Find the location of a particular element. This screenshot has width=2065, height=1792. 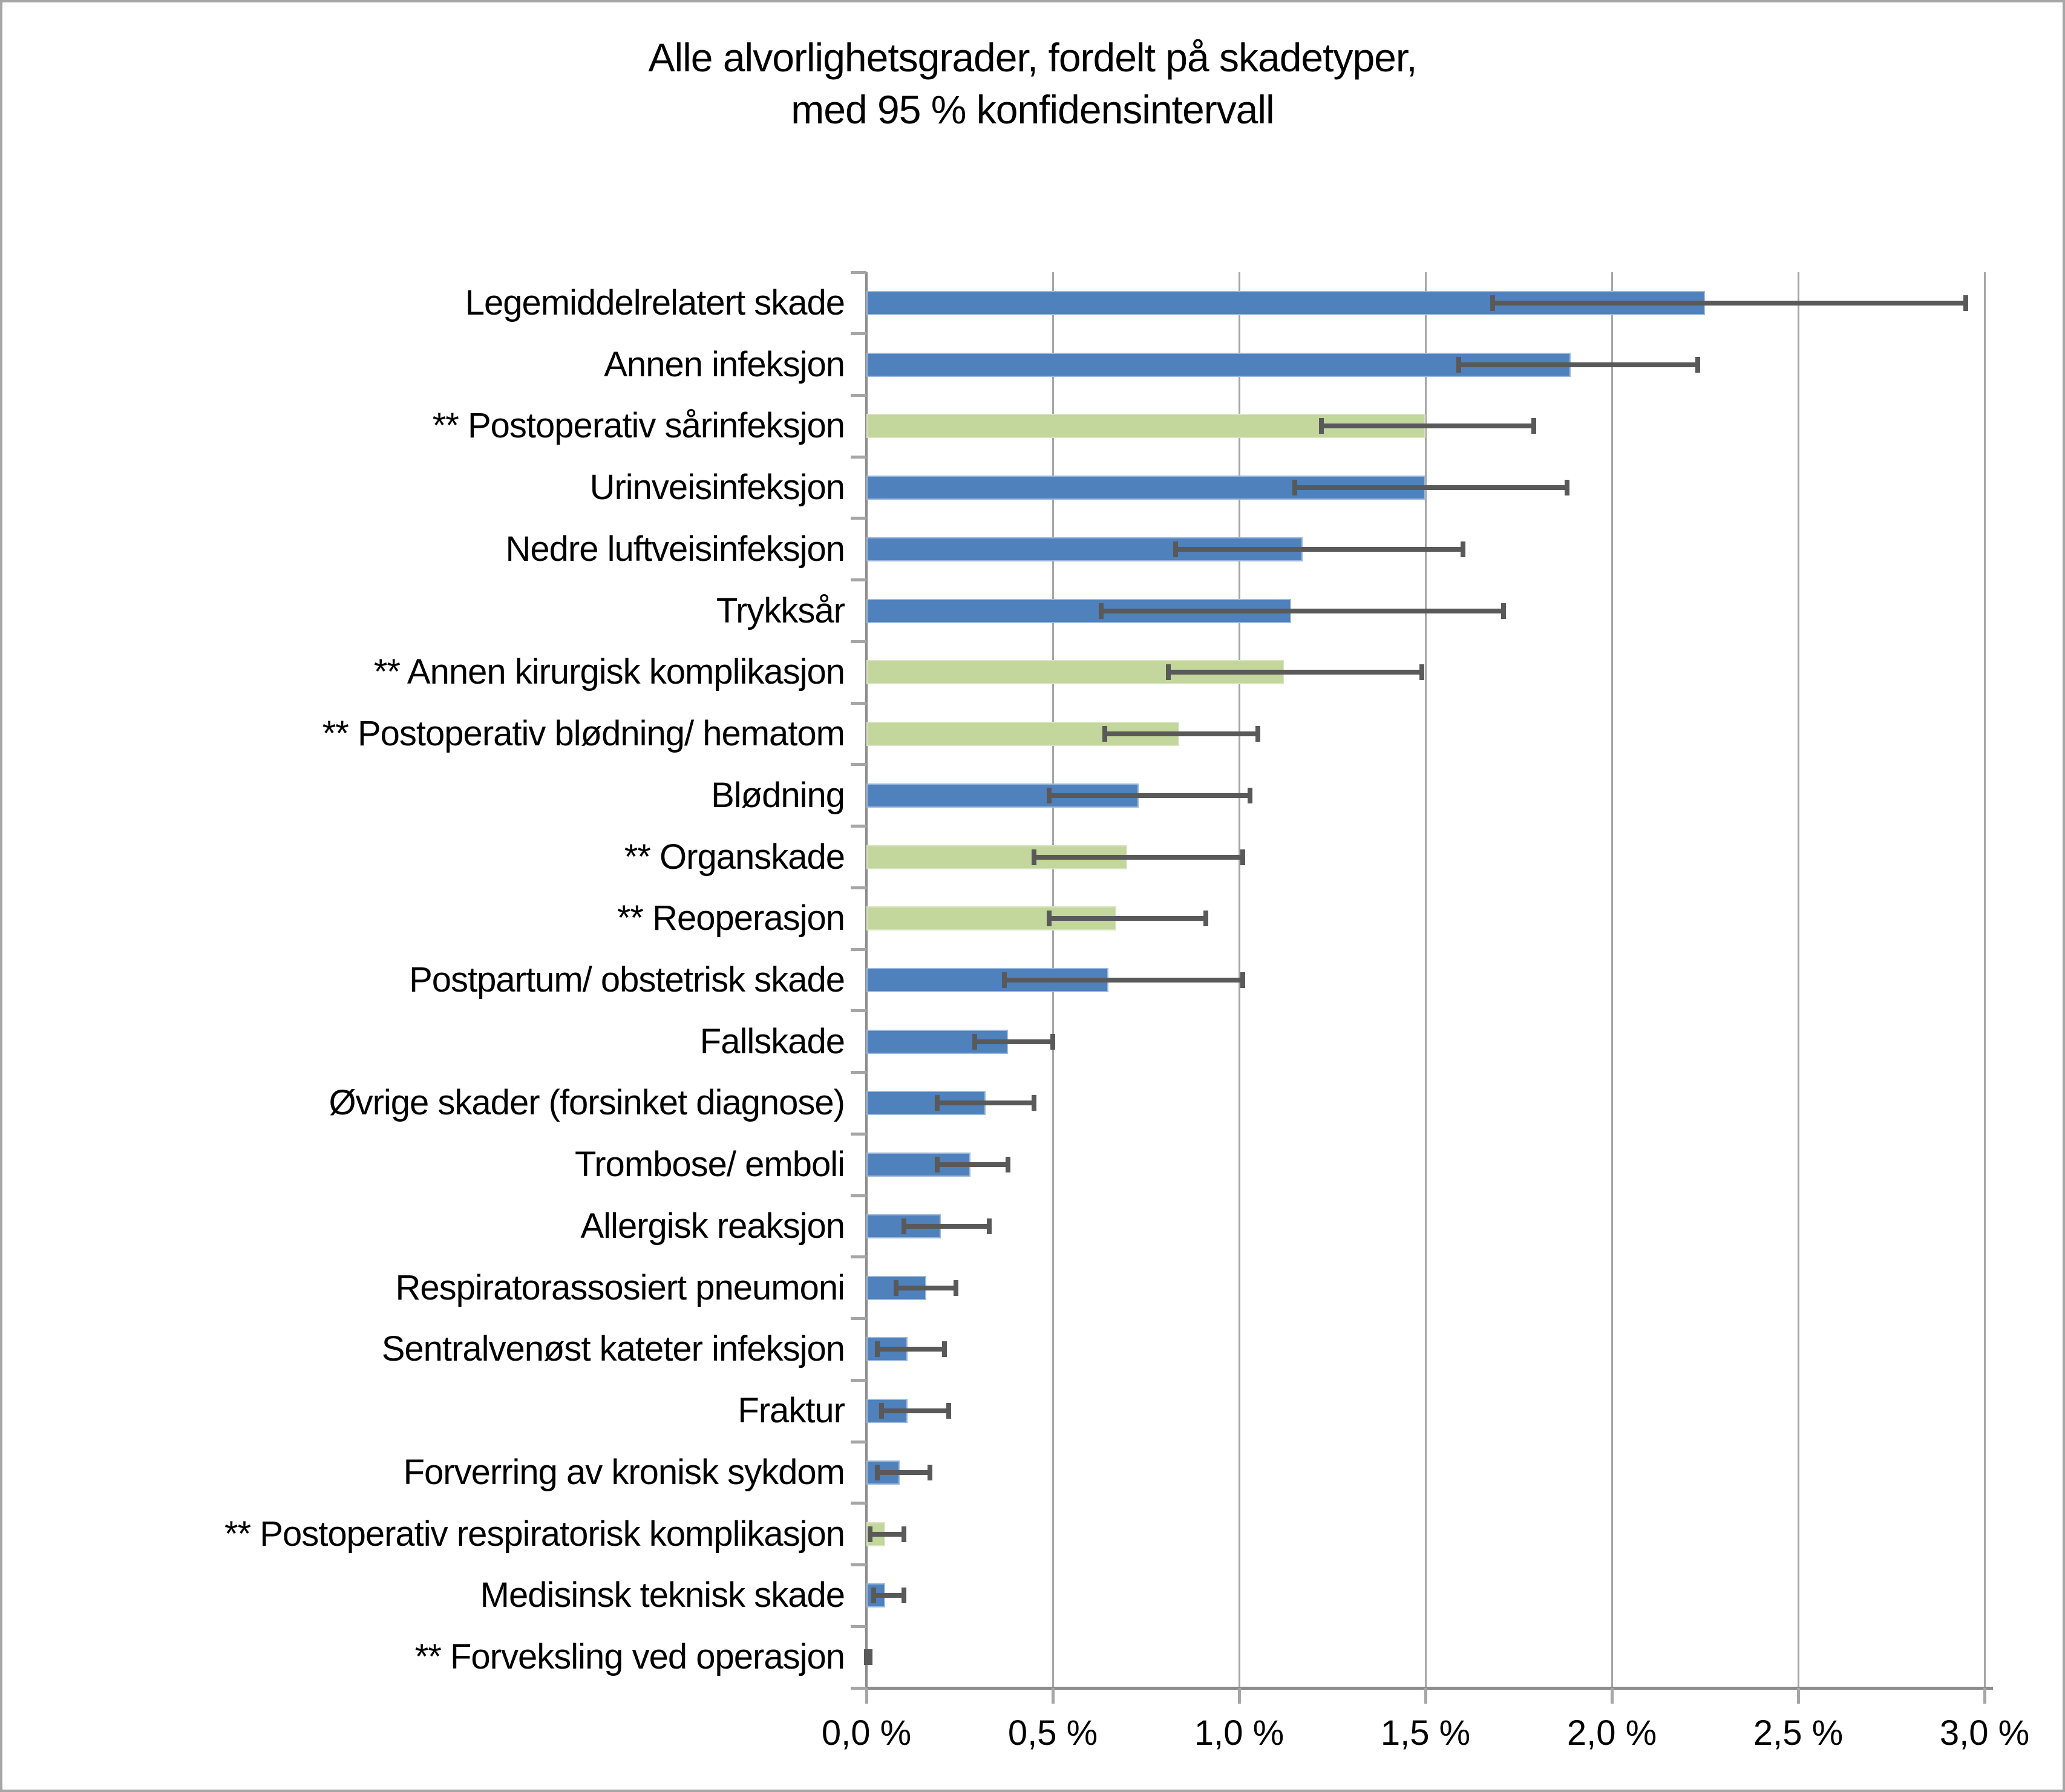

chart-title-line2: med 95 % konfidensintervall is located at coordinates (1032, 110).